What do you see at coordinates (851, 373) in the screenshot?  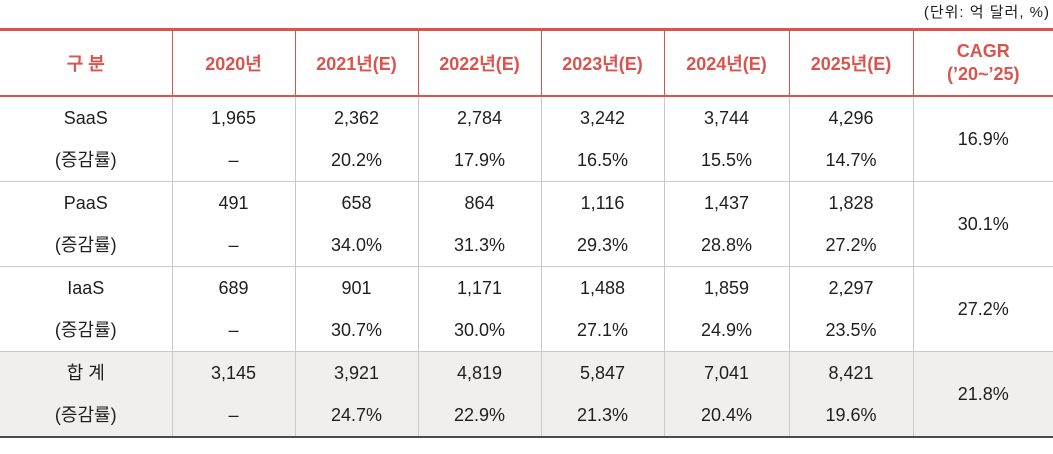 I see `cell-value: 8,421` at bounding box center [851, 373].